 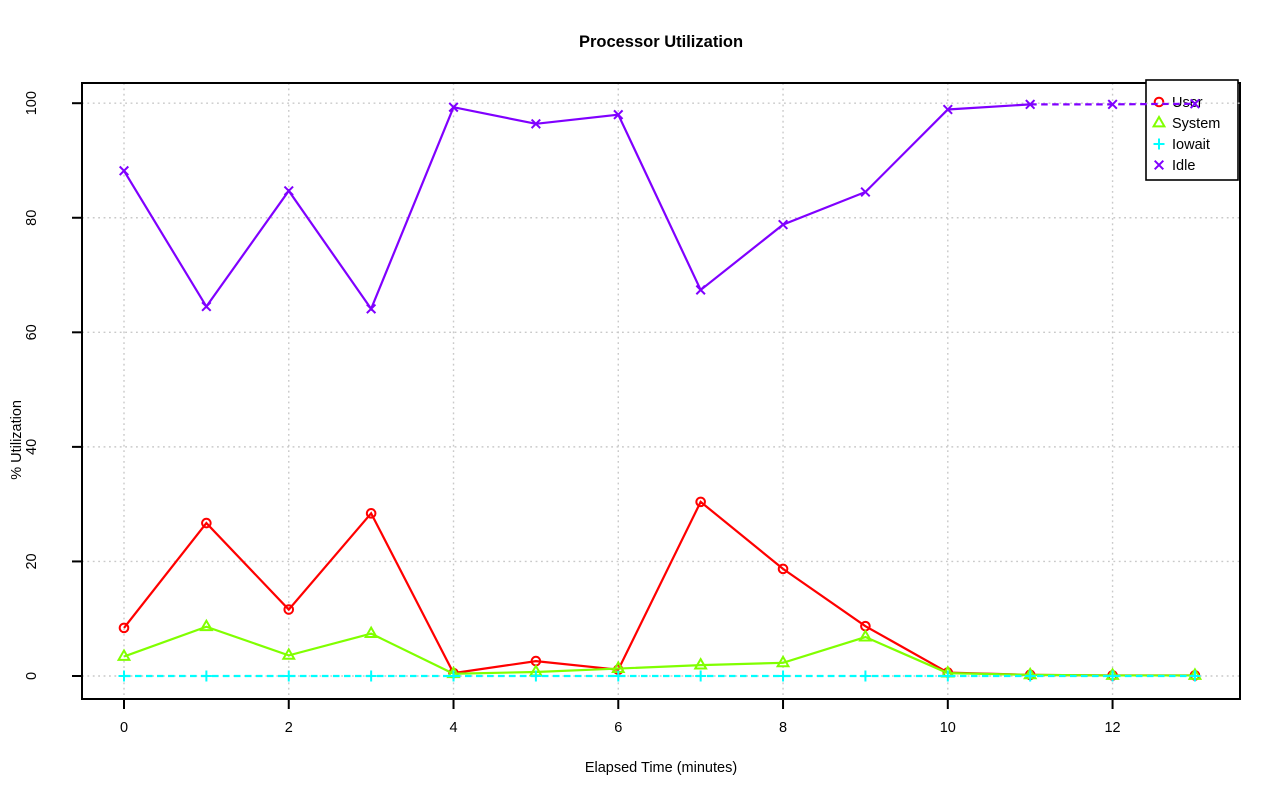 I want to click on chart-title: Processor Utilization, so click(x=661, y=42).